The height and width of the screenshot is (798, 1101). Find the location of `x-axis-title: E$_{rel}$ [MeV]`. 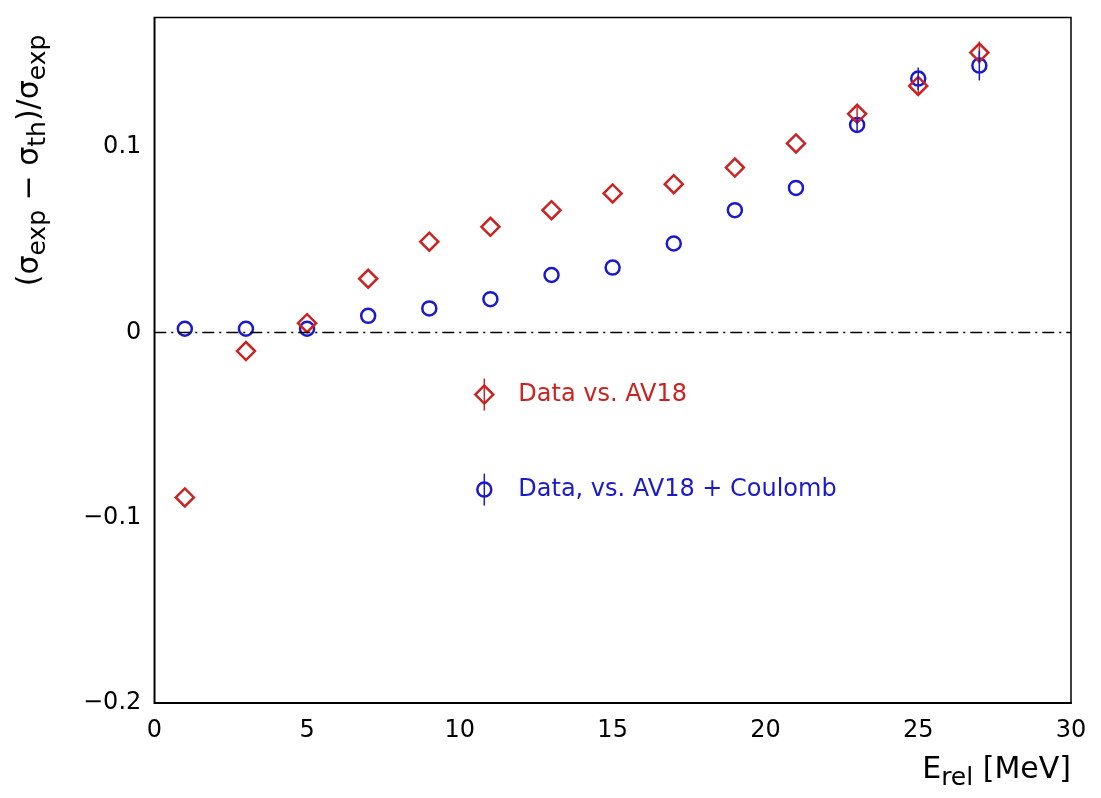

x-axis-title: E$_{rel}$ [MeV] is located at coordinates (996, 770).